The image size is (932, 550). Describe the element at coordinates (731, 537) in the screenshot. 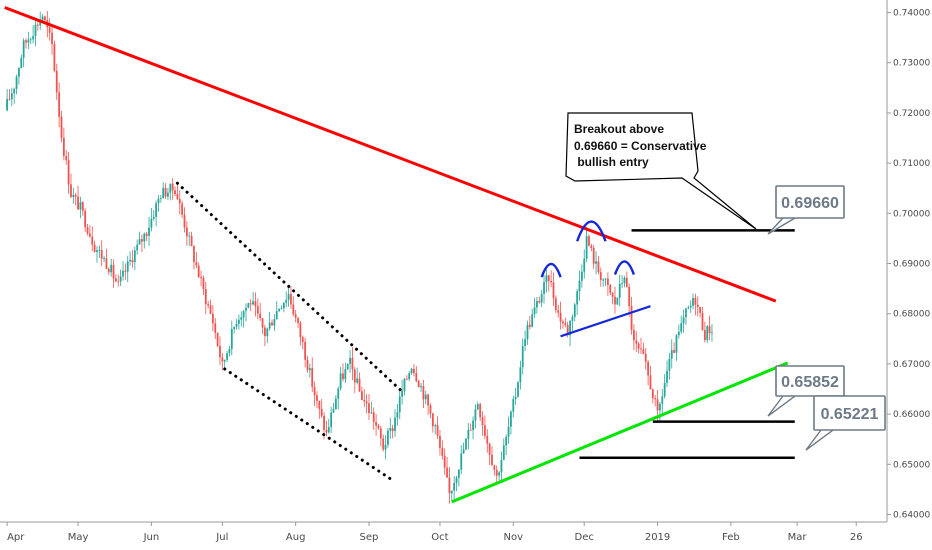

I see `x-tick-label: Feb` at that location.